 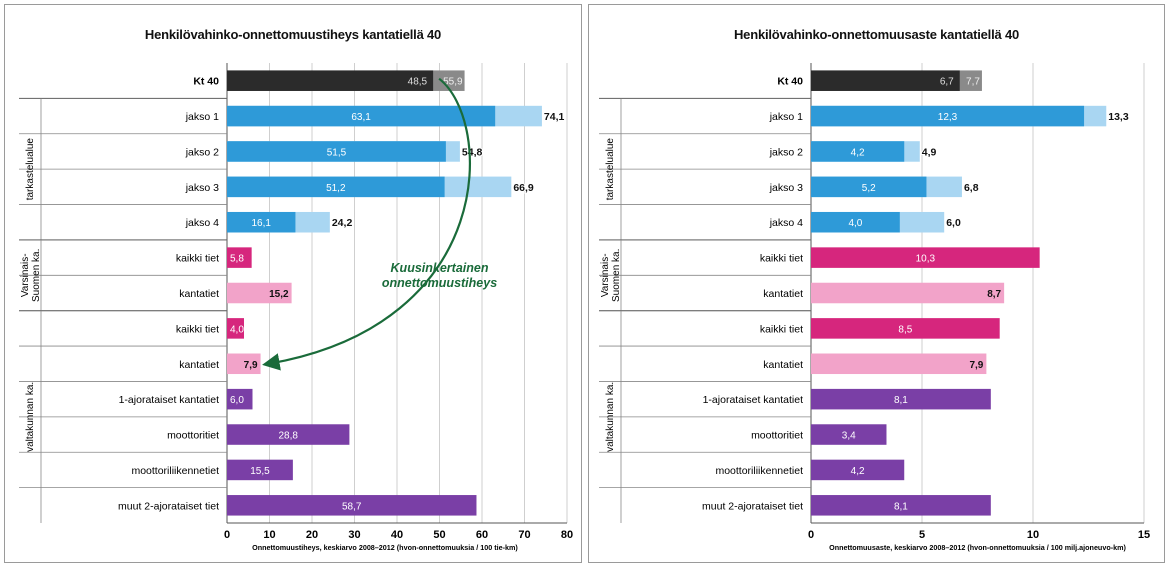 I want to click on annotation-text: Kuusinkertainen onnettomuustiheys, so click(x=439, y=275).